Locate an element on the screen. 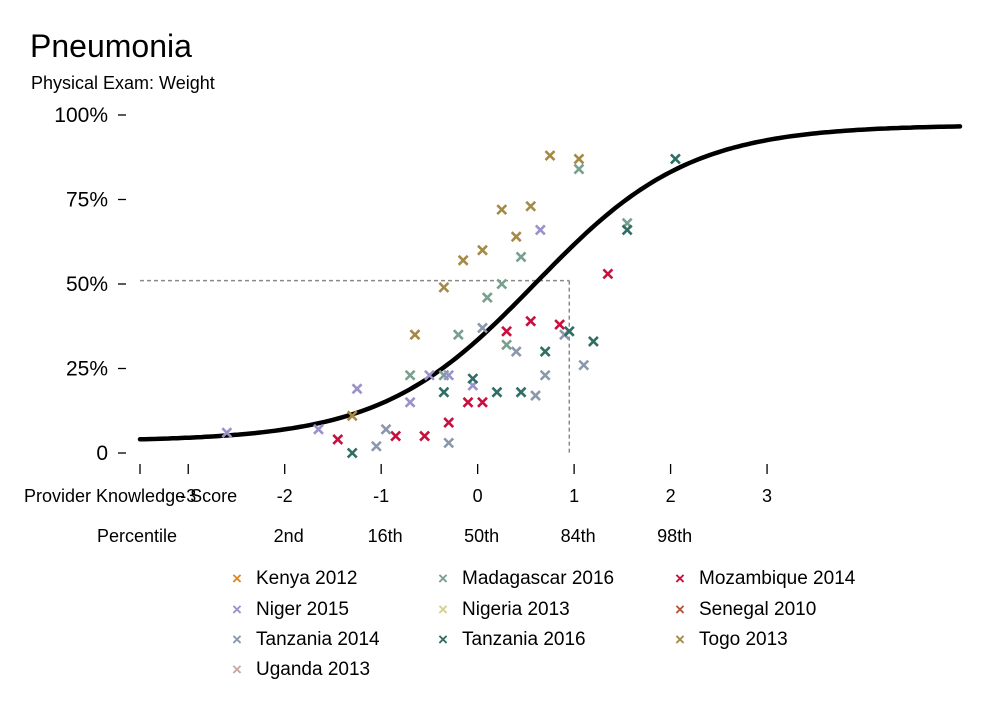 This screenshot has width=1000, height=727. x-tick-label: 1 is located at coordinates (574, 496).